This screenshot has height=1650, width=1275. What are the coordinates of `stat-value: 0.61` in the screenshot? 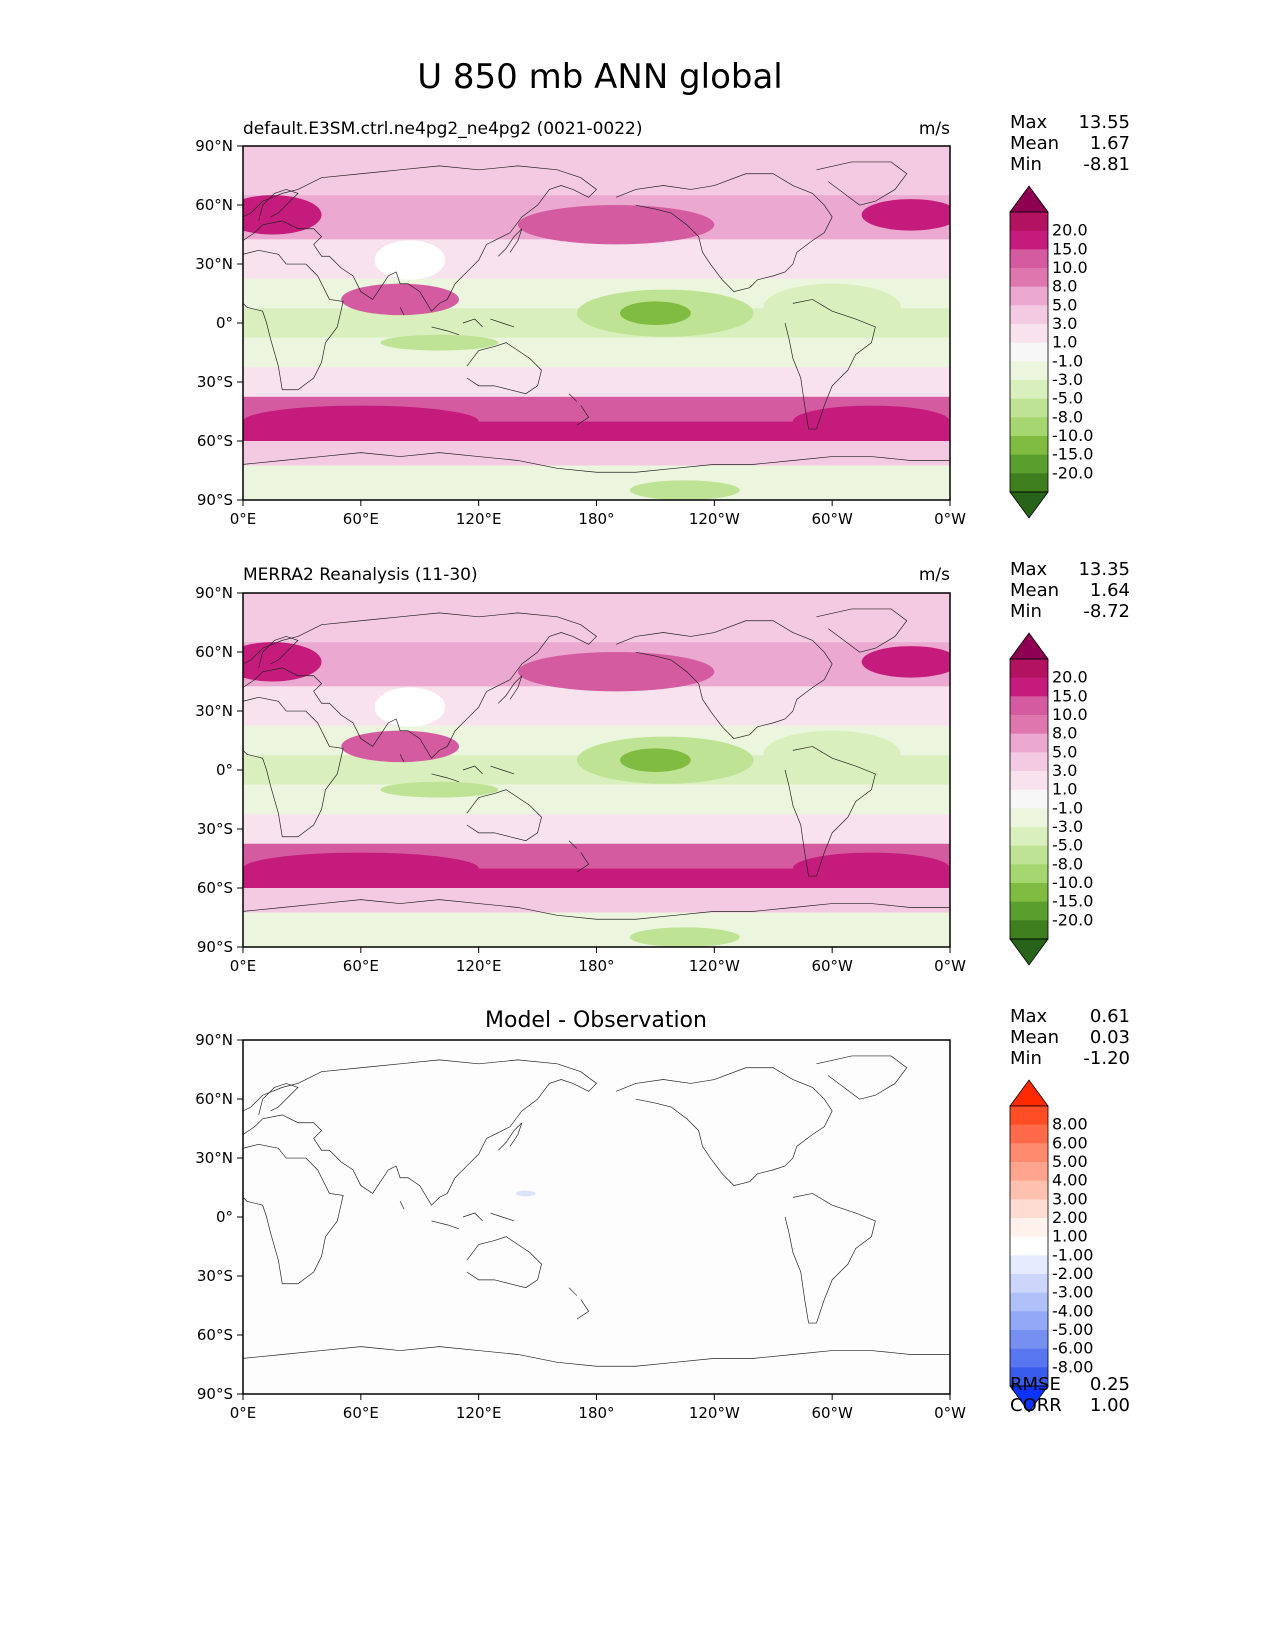 It's located at (1110, 1016).